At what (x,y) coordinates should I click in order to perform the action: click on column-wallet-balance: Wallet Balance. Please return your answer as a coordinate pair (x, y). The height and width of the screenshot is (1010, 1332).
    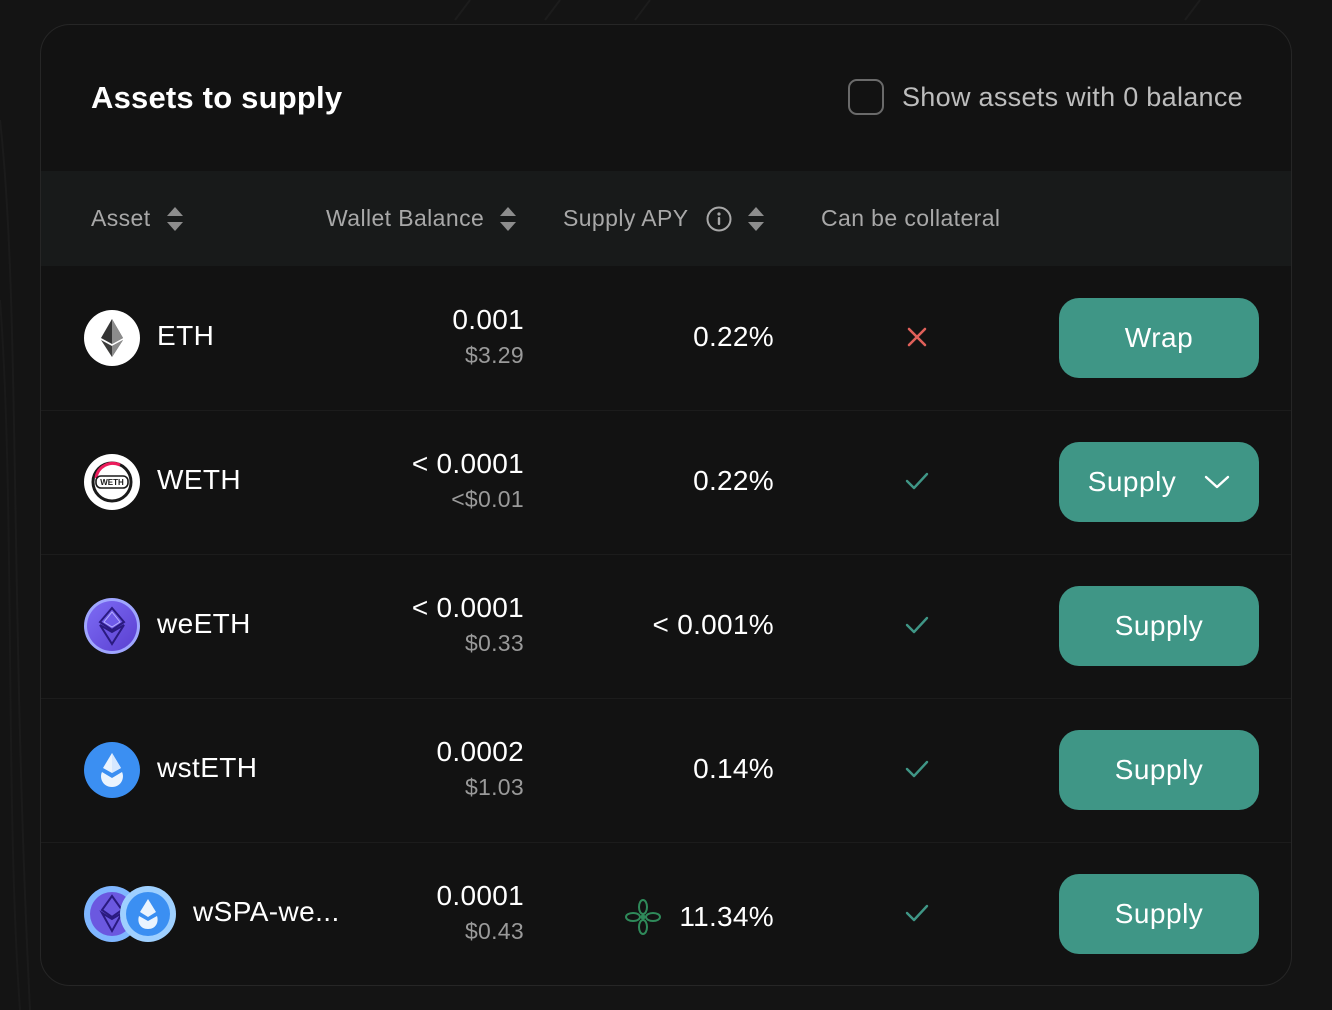
    Looking at the image, I should click on (421, 218).